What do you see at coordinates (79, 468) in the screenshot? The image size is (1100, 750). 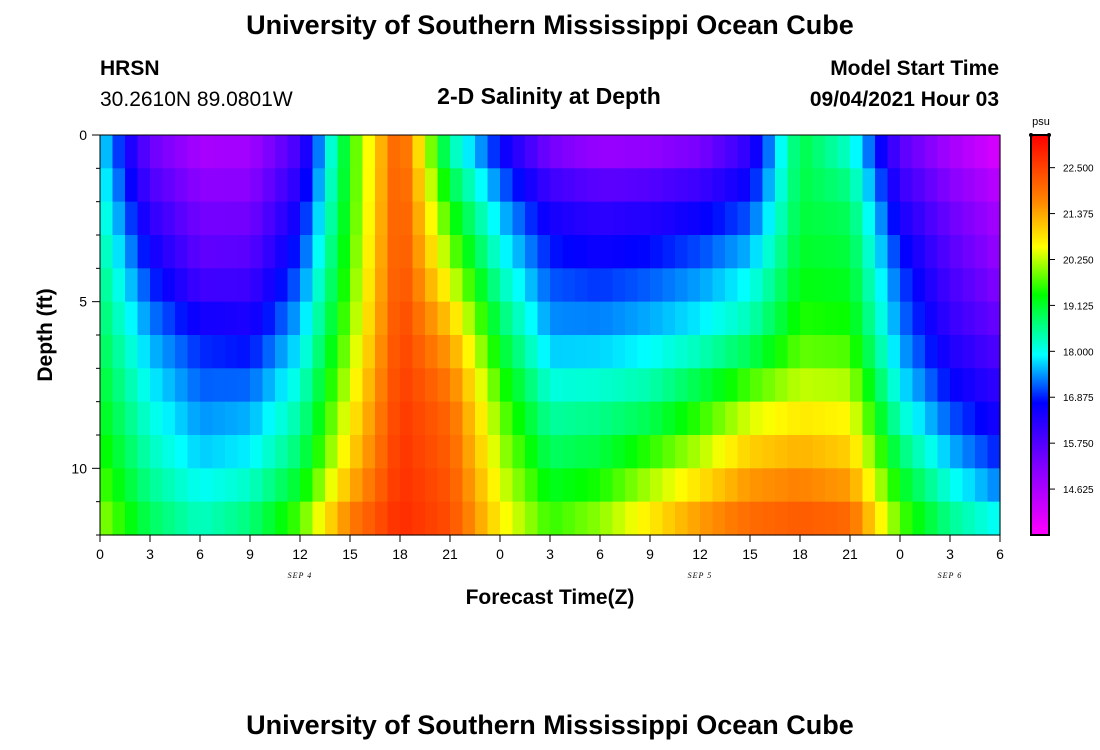 I see `y-tick-label: 10` at bounding box center [79, 468].